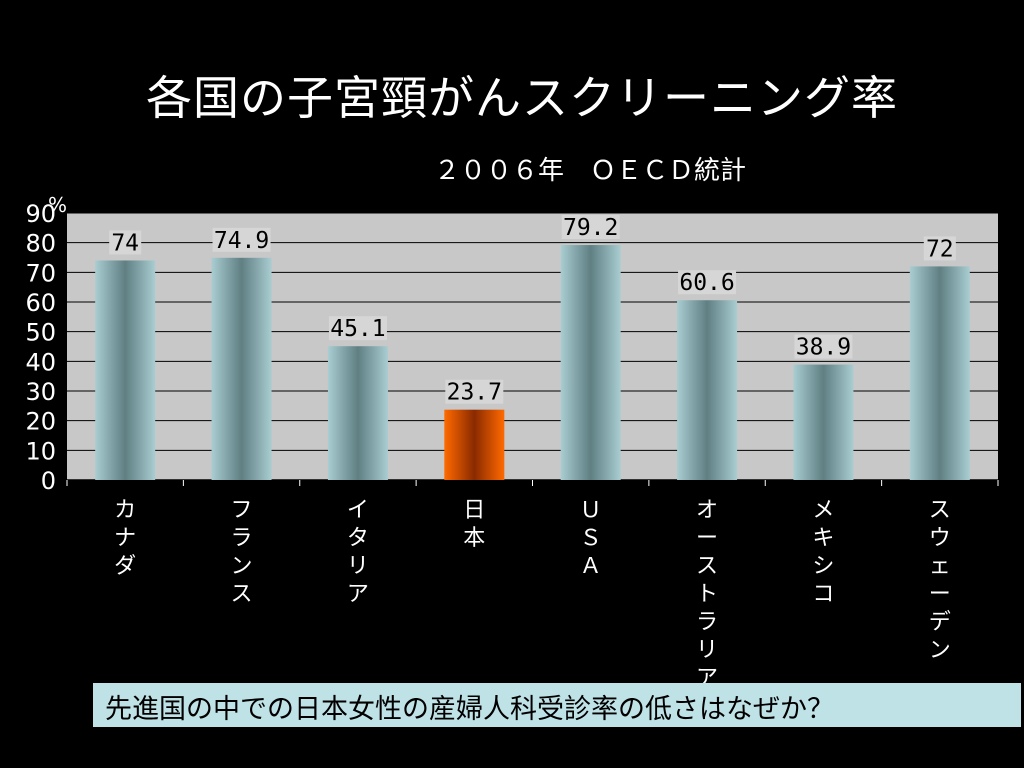 The height and width of the screenshot is (768, 1024). What do you see at coordinates (474, 524) in the screenshot?
I see `x-category-label: 日本` at bounding box center [474, 524].